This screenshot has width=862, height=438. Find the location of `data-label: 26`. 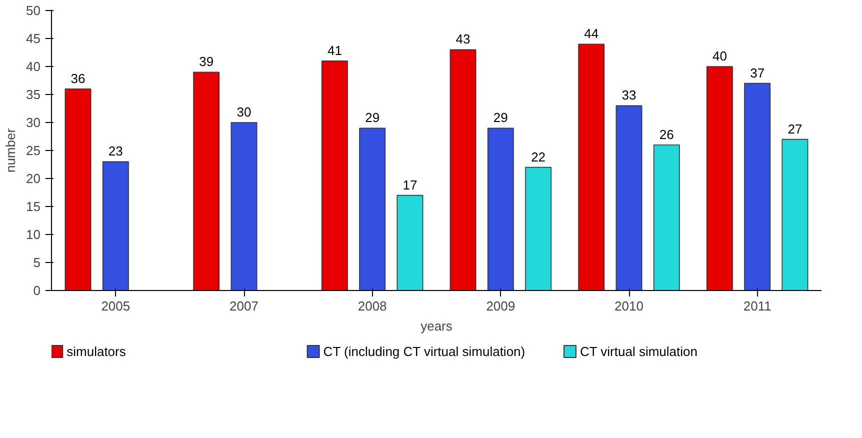

data-label: 26 is located at coordinates (666, 134).